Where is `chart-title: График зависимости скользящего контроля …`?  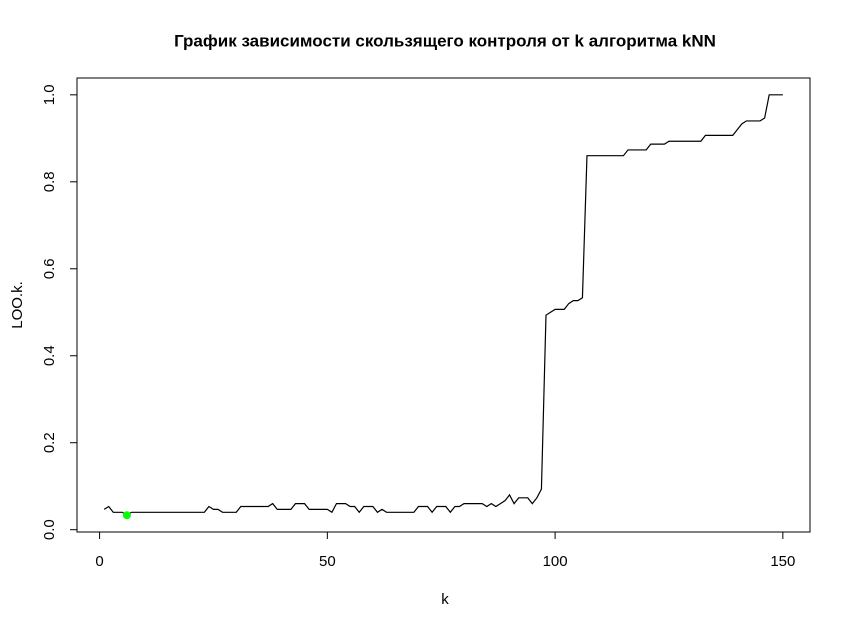 chart-title: График зависимости скользящего контроля … is located at coordinates (445, 40).